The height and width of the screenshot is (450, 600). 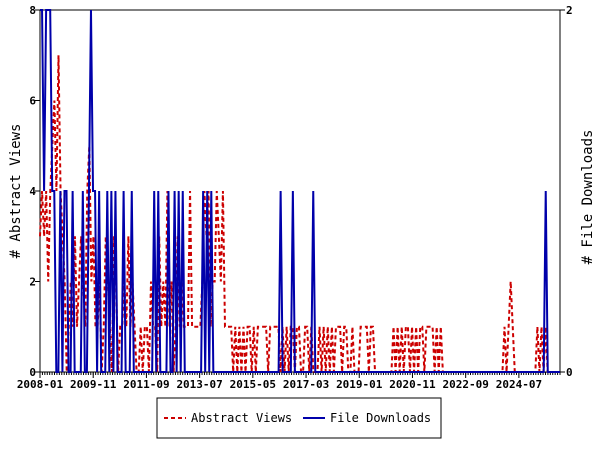 I want to click on x-tick-label: 2020-11, so click(x=412, y=384).